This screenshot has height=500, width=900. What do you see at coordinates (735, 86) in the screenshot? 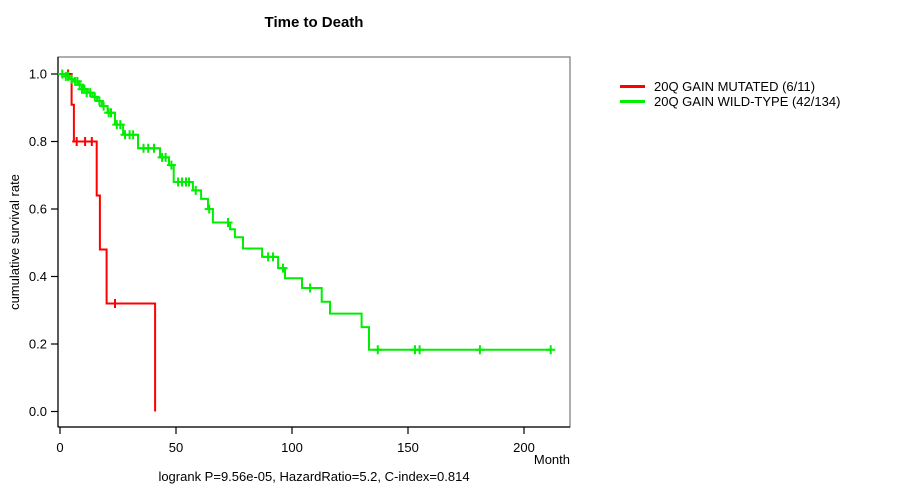
I see `legend-label-mutated: 20Q GAIN MUTATED (6/11)` at bounding box center [735, 86].